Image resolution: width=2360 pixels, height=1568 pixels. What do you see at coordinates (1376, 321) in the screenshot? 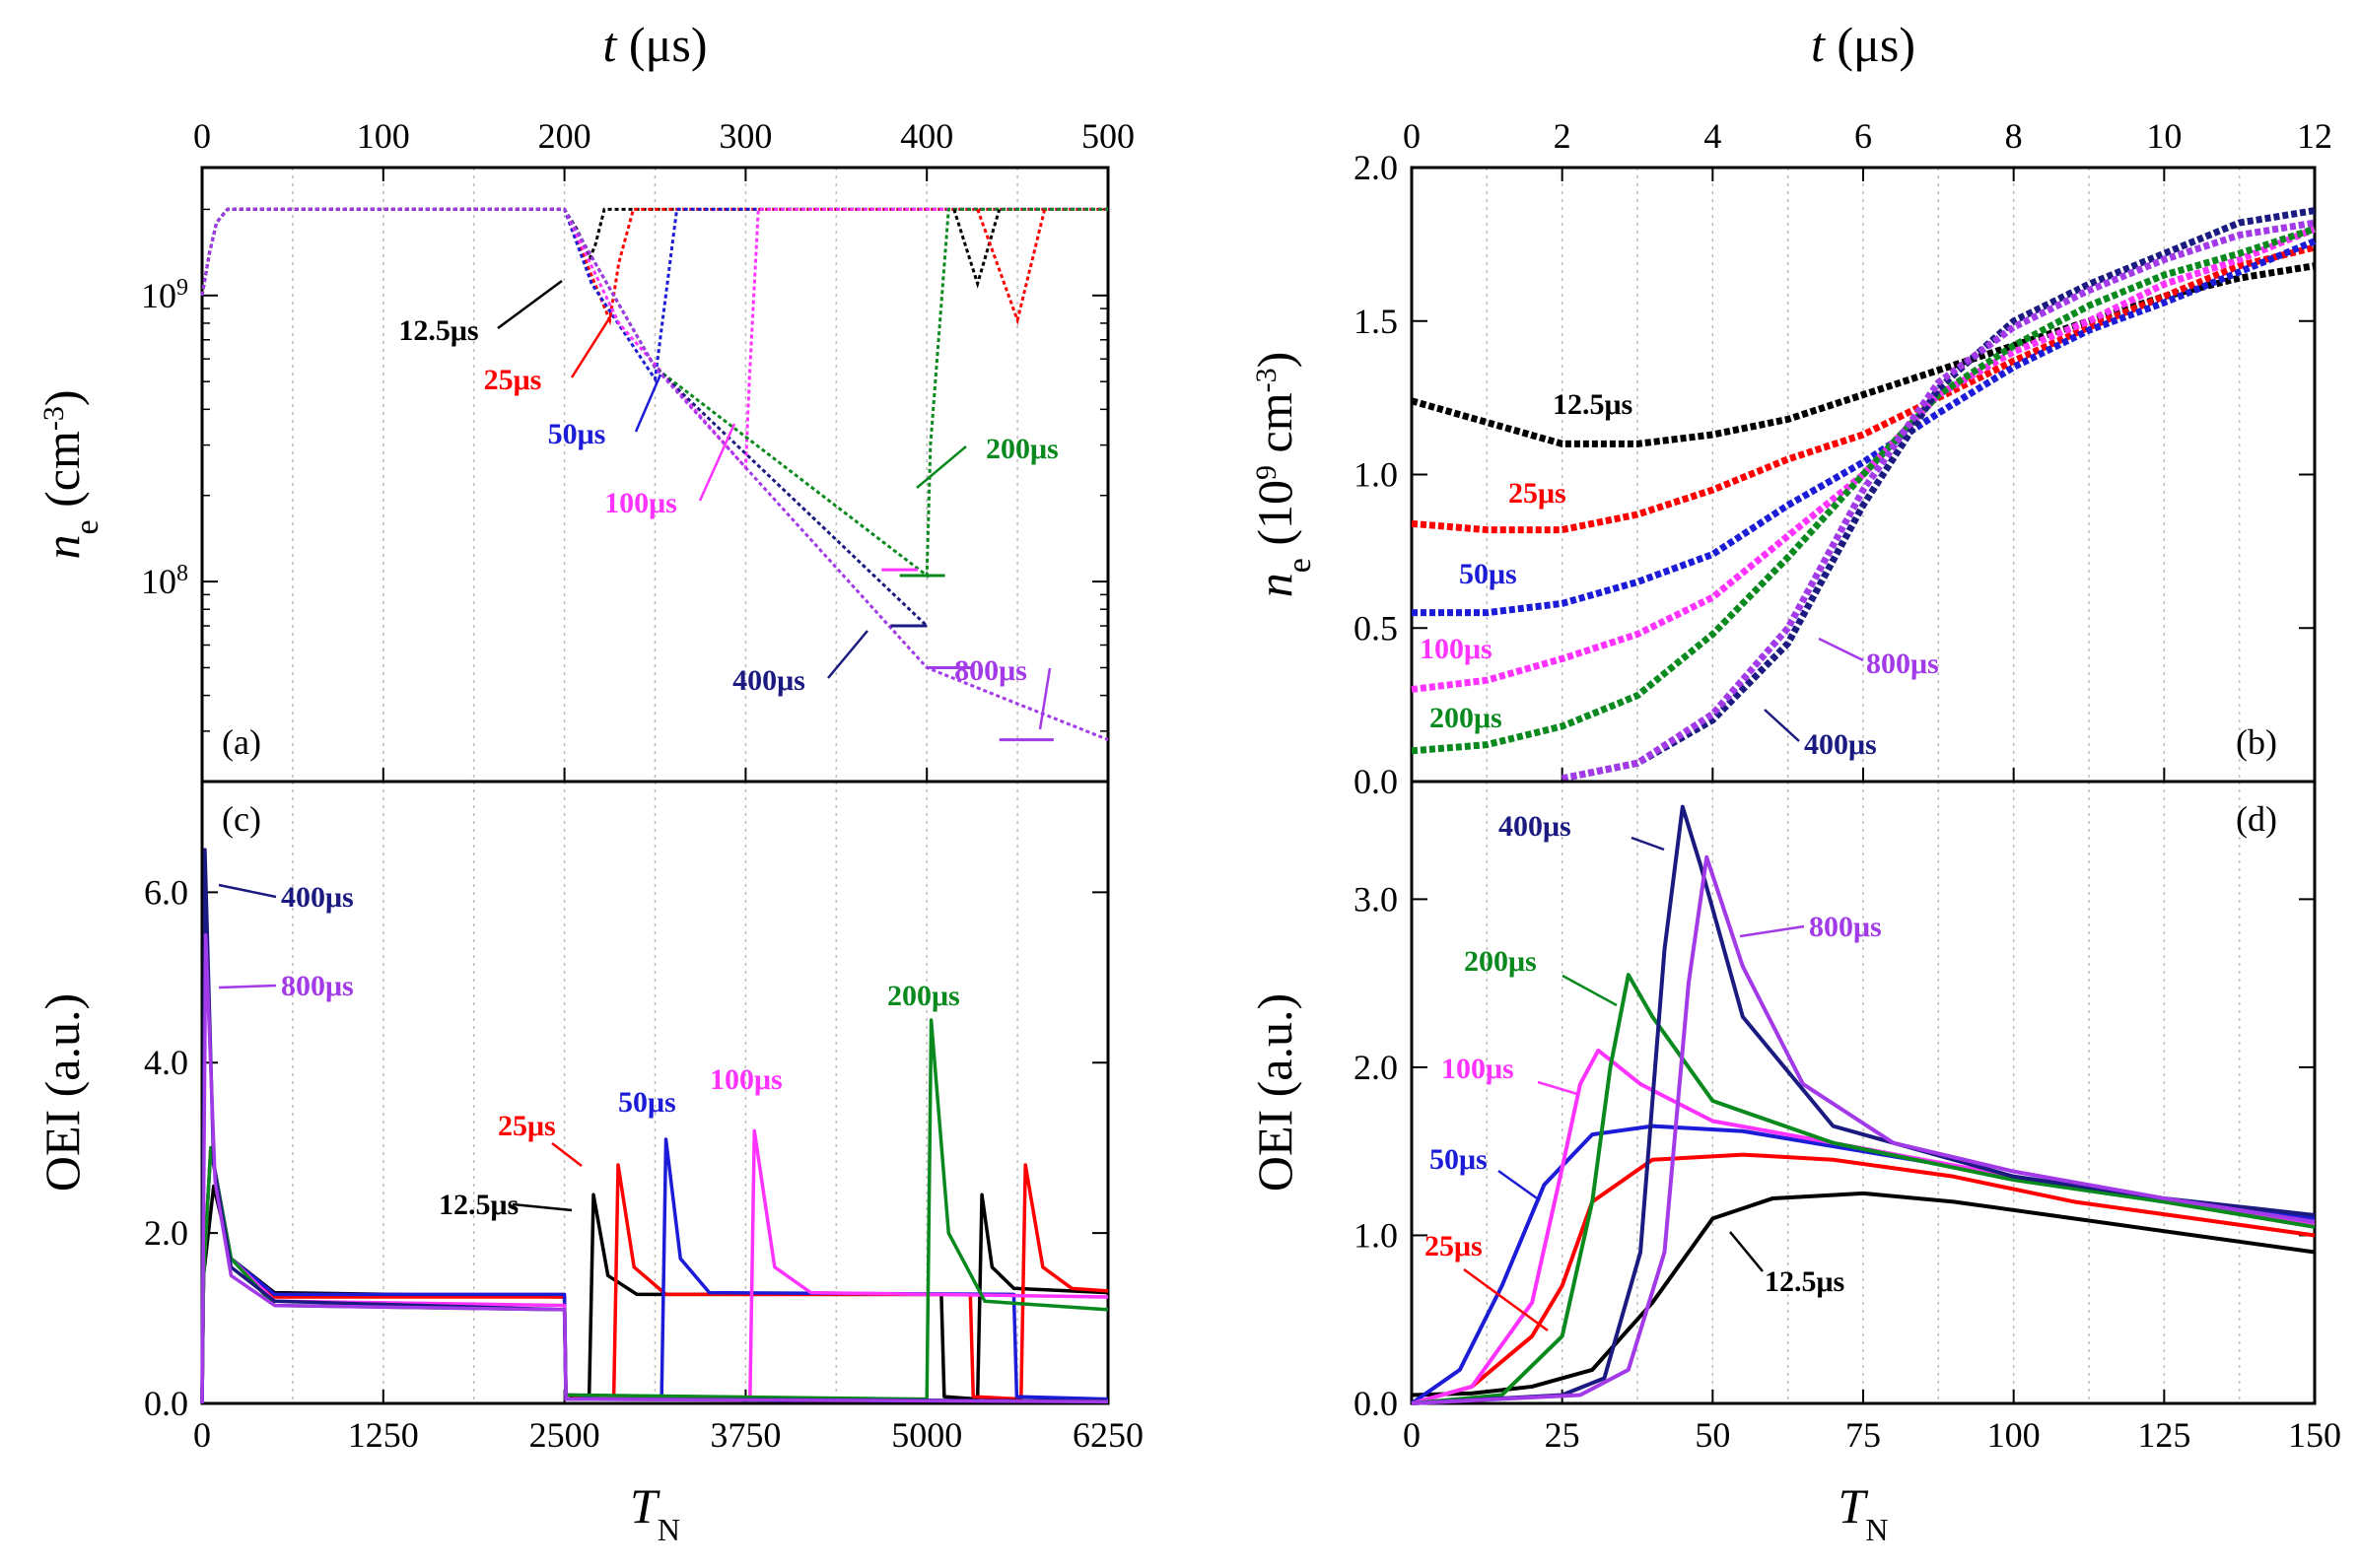
I see `y-tick-label: 1.5` at bounding box center [1376, 321].